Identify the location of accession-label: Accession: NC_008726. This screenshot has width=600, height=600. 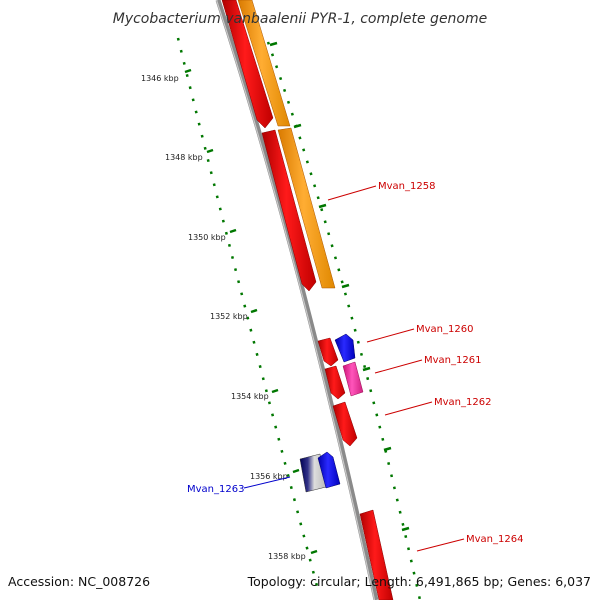
(79, 581).